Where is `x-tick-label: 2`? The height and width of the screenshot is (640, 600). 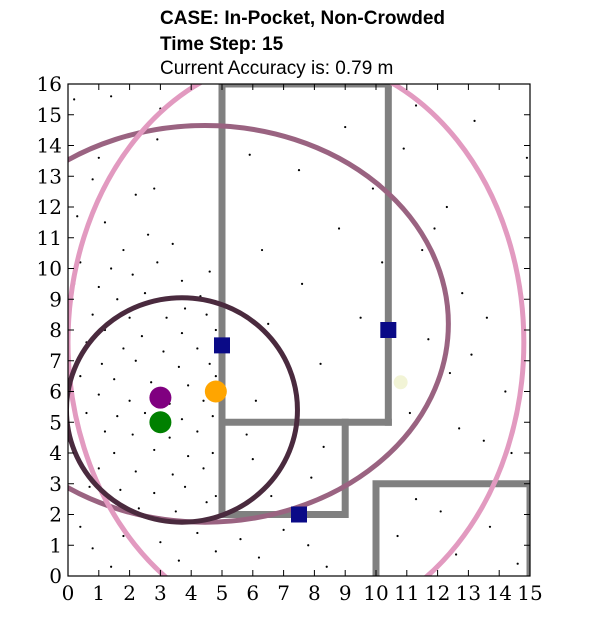
x-tick-label: 2 is located at coordinates (129, 593).